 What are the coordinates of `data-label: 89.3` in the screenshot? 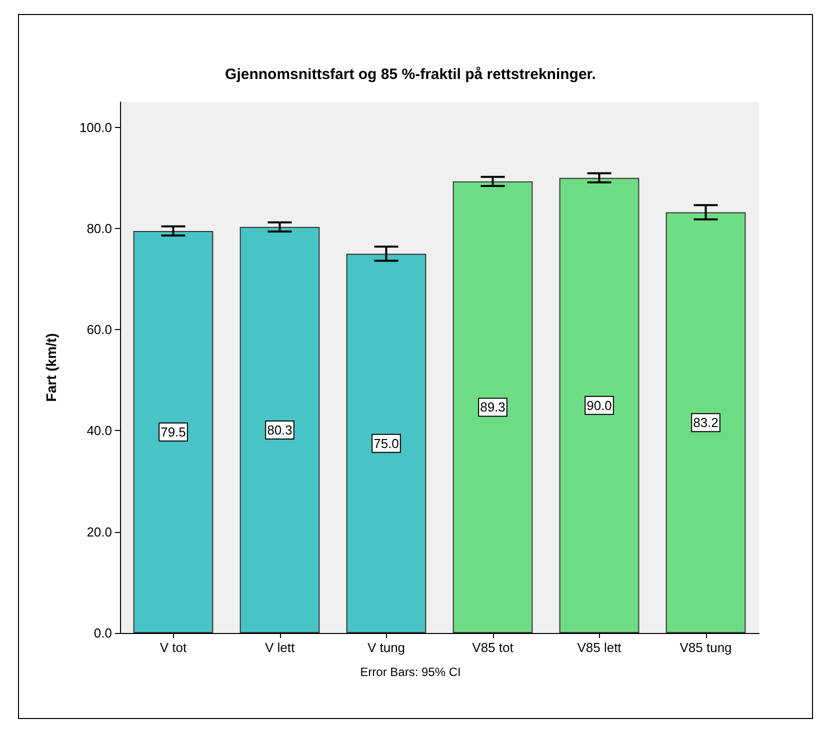 It's located at (493, 407).